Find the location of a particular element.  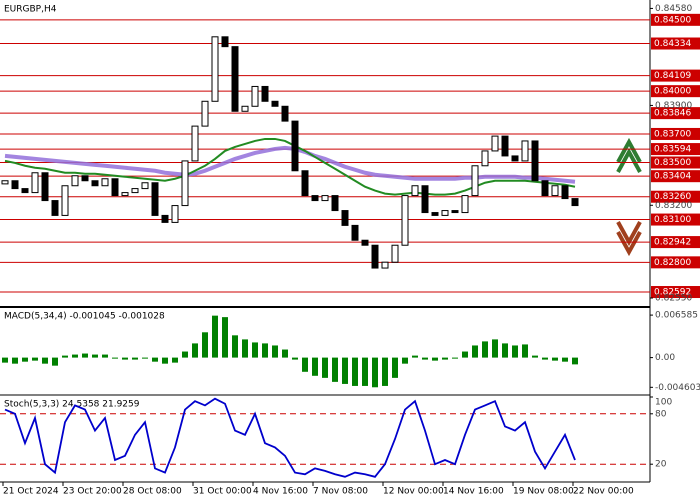

y-tick-label: 80 is located at coordinates (661, 414).